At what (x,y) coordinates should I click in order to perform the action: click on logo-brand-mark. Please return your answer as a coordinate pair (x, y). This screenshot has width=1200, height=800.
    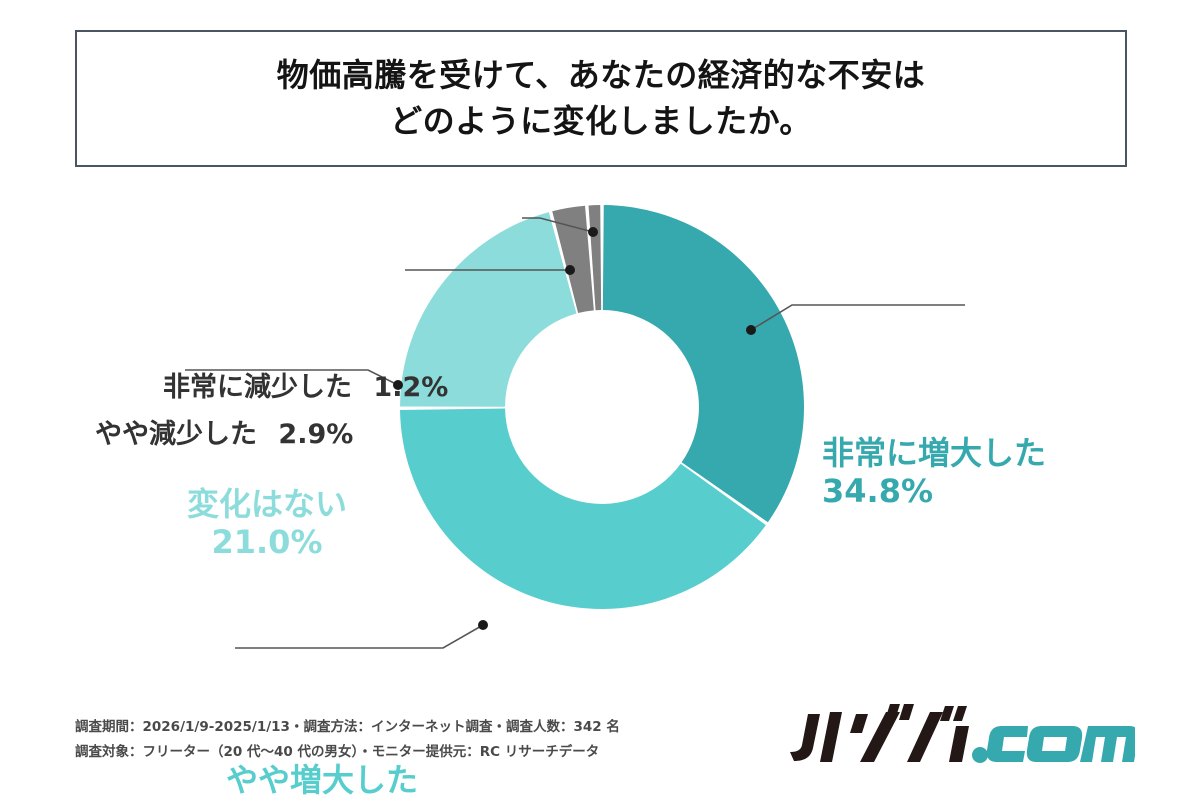
    Looking at the image, I should click on (889, 733).